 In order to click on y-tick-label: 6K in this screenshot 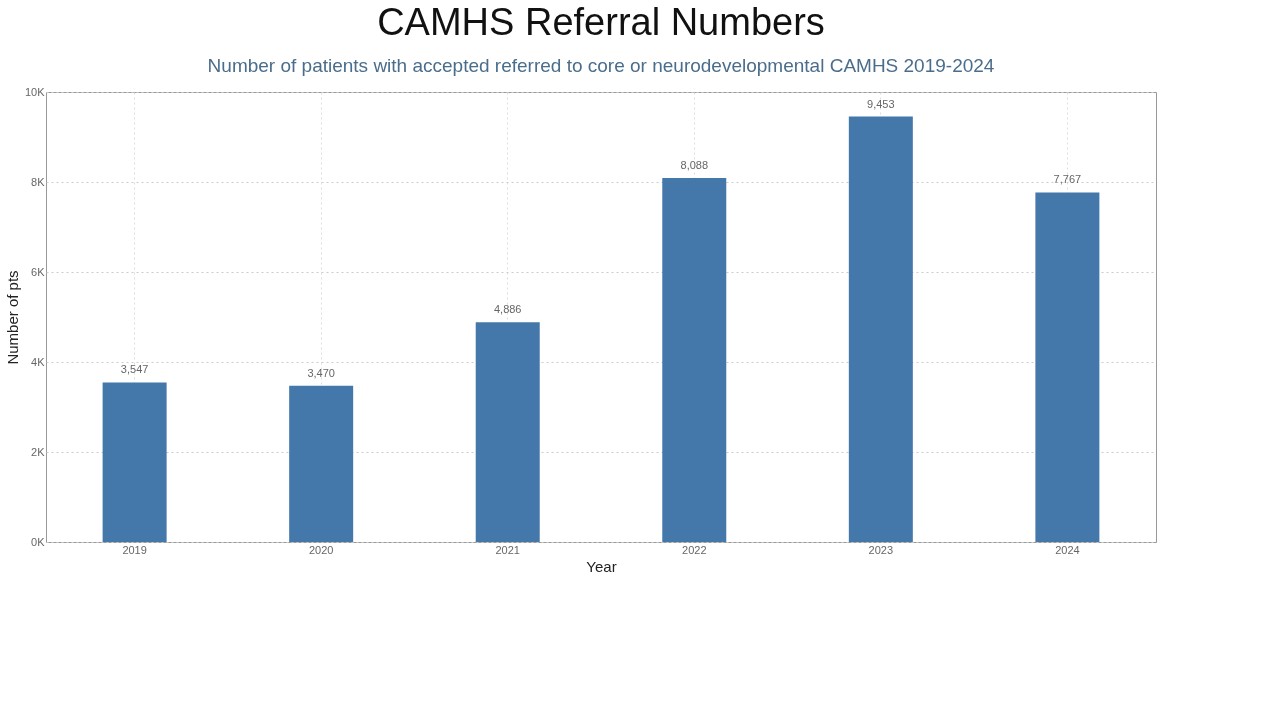, I will do `click(38, 271)`.